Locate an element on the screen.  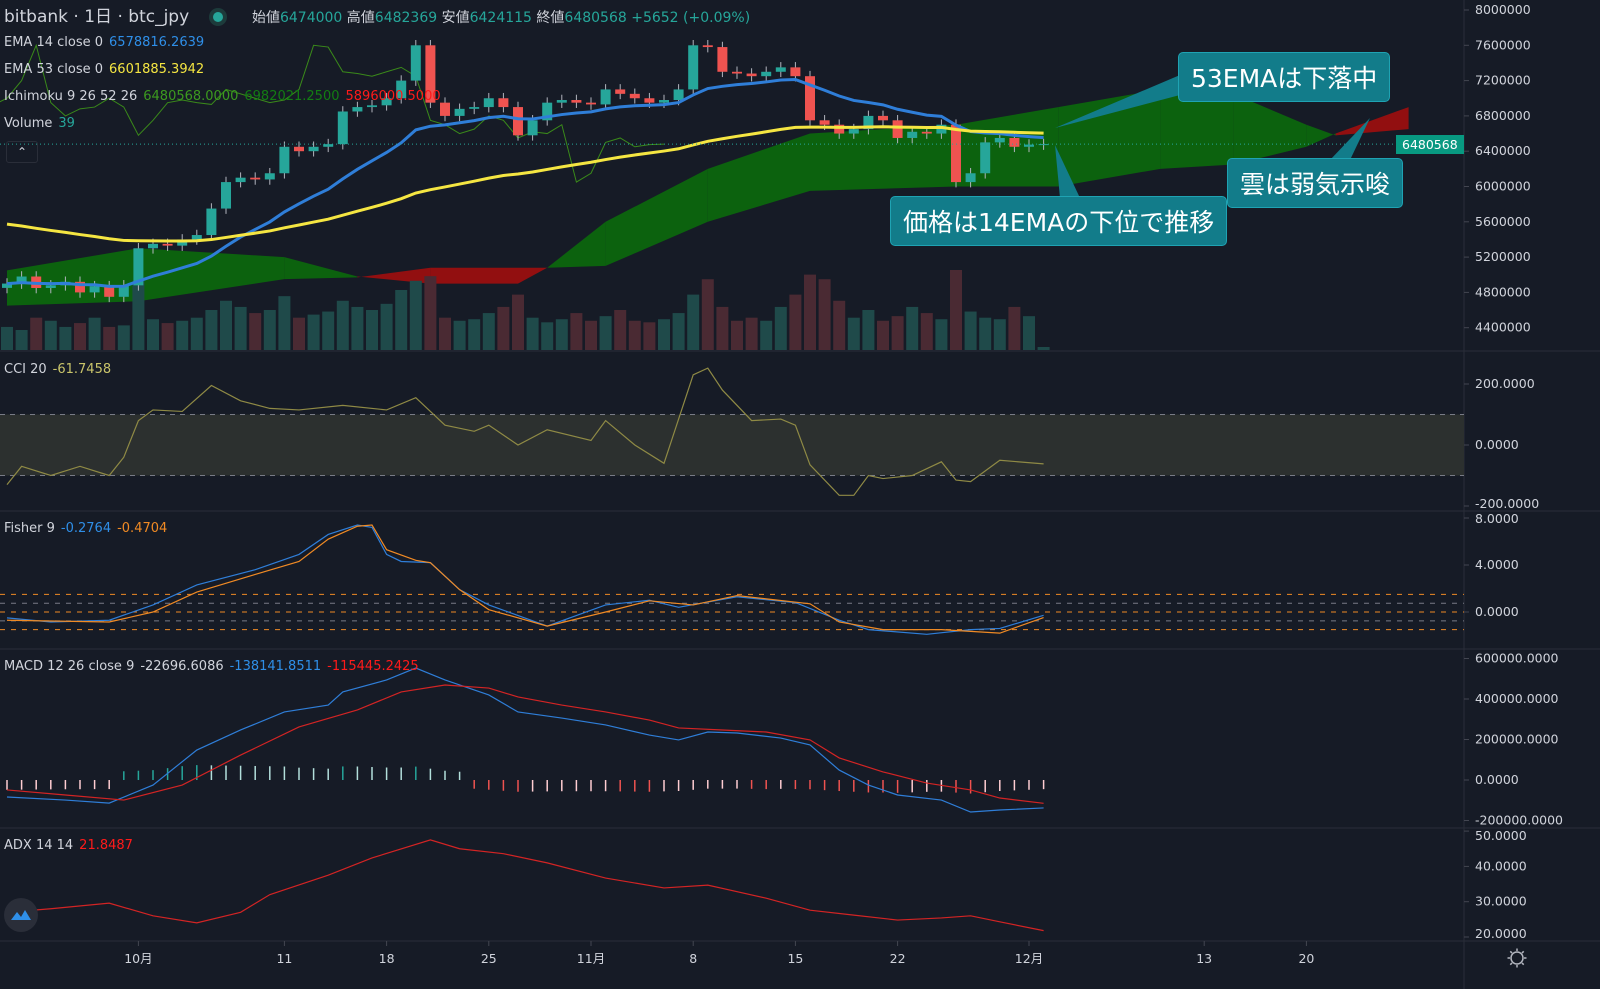
cci-line is located at coordinates (525, 431).